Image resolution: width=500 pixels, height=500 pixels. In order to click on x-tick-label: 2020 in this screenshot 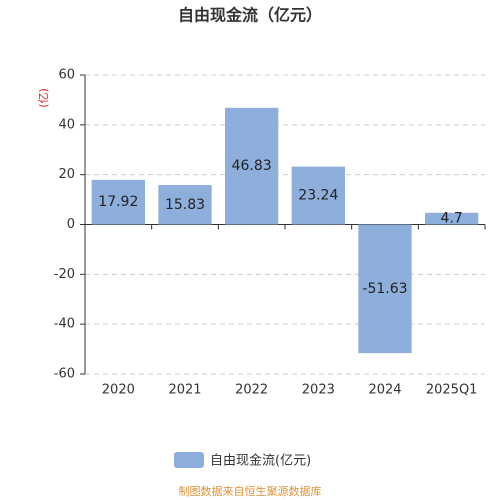, I will do `click(118, 390)`.